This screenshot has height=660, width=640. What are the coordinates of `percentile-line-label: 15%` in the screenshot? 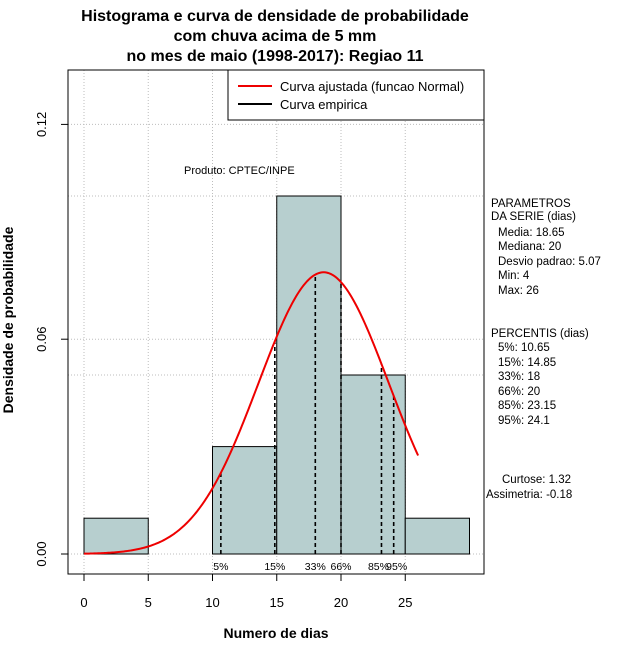 It's located at (274, 567).